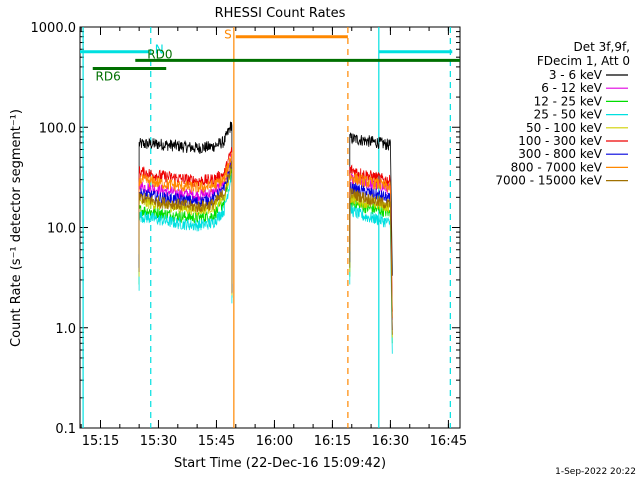  I want to click on legend-entry-label: 6 - 12 keV, so click(572, 88).